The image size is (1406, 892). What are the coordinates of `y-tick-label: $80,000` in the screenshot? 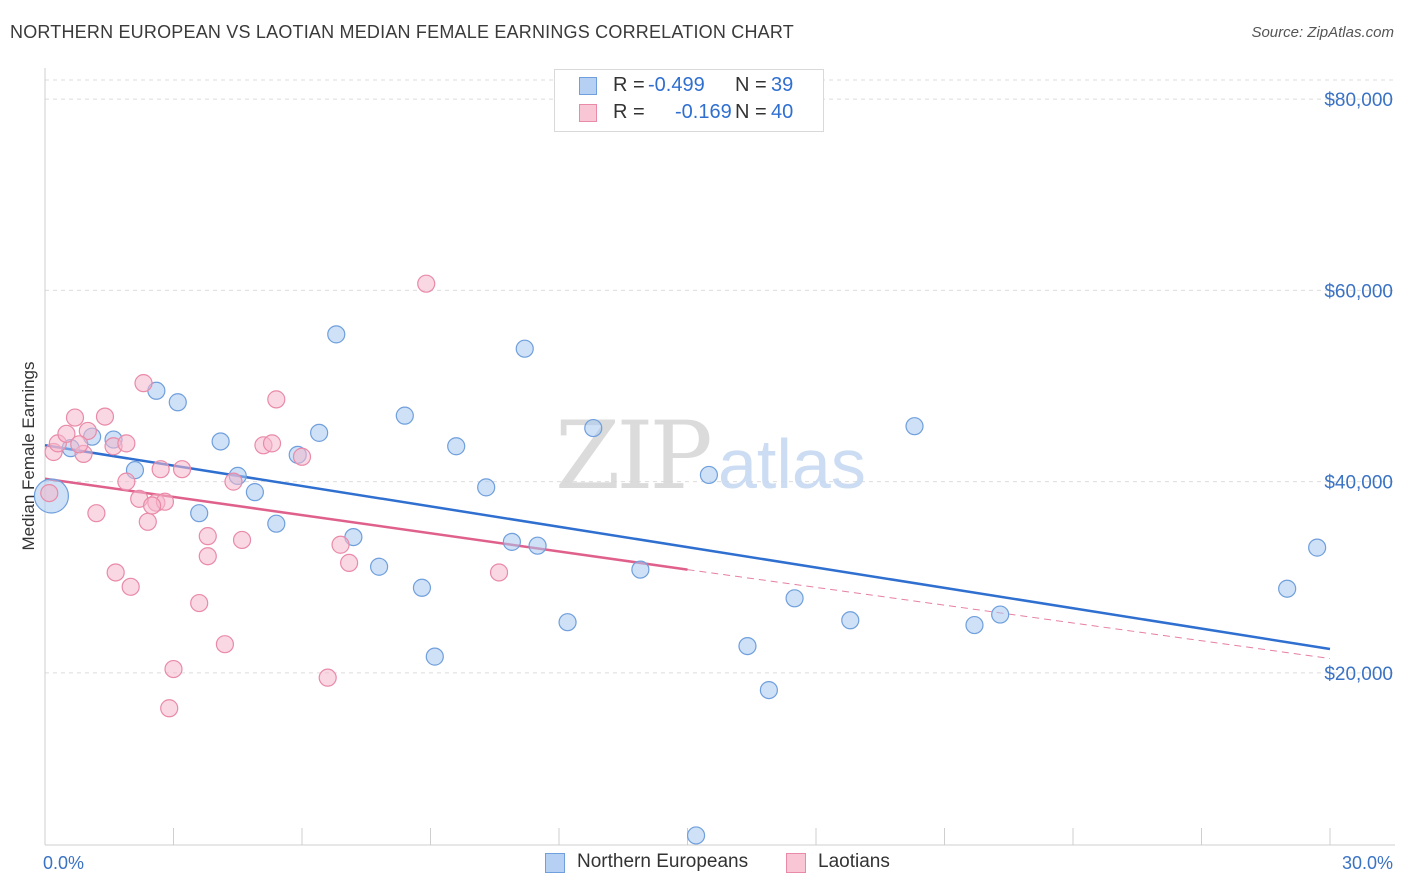 It's located at (1358, 100).